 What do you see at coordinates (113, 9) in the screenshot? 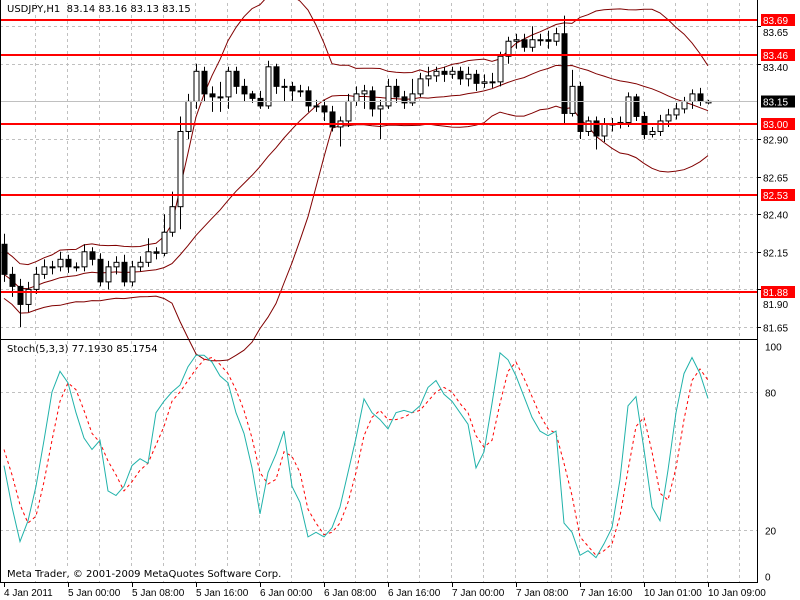
I see `high-value: 83.16` at bounding box center [113, 9].